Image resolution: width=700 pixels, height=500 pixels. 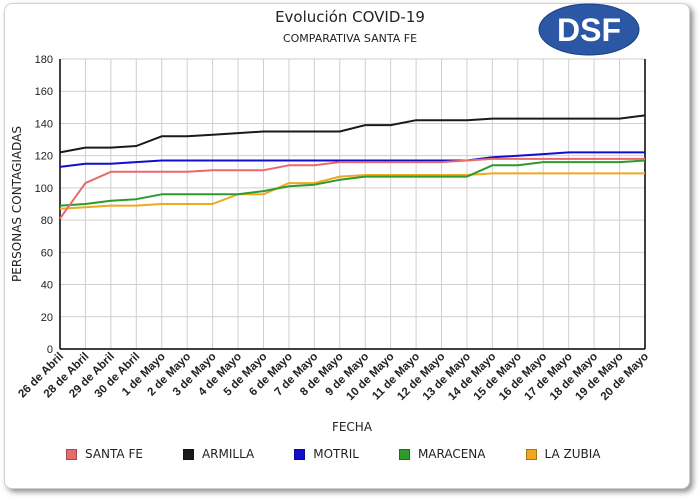 I want to click on y-tick-label: 160, so click(x=44, y=92).